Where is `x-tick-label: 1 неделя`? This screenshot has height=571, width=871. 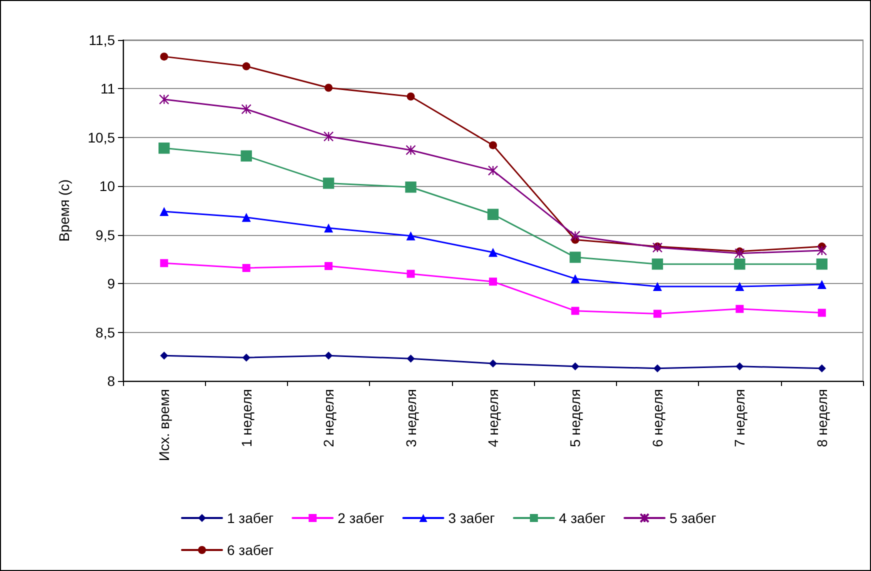
x-tick-label: 1 неделя is located at coordinates (246, 418).